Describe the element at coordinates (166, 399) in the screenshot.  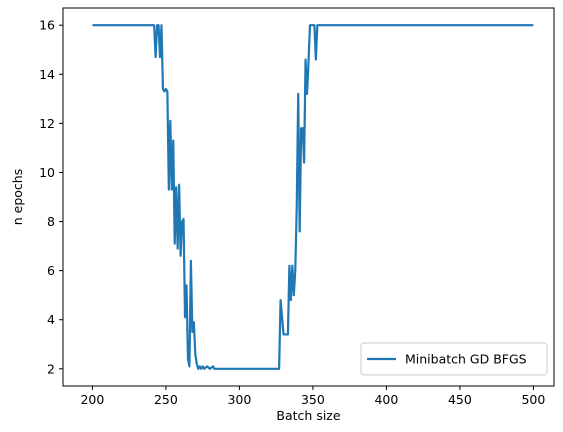
I see `x-tick-label: 250` at that location.